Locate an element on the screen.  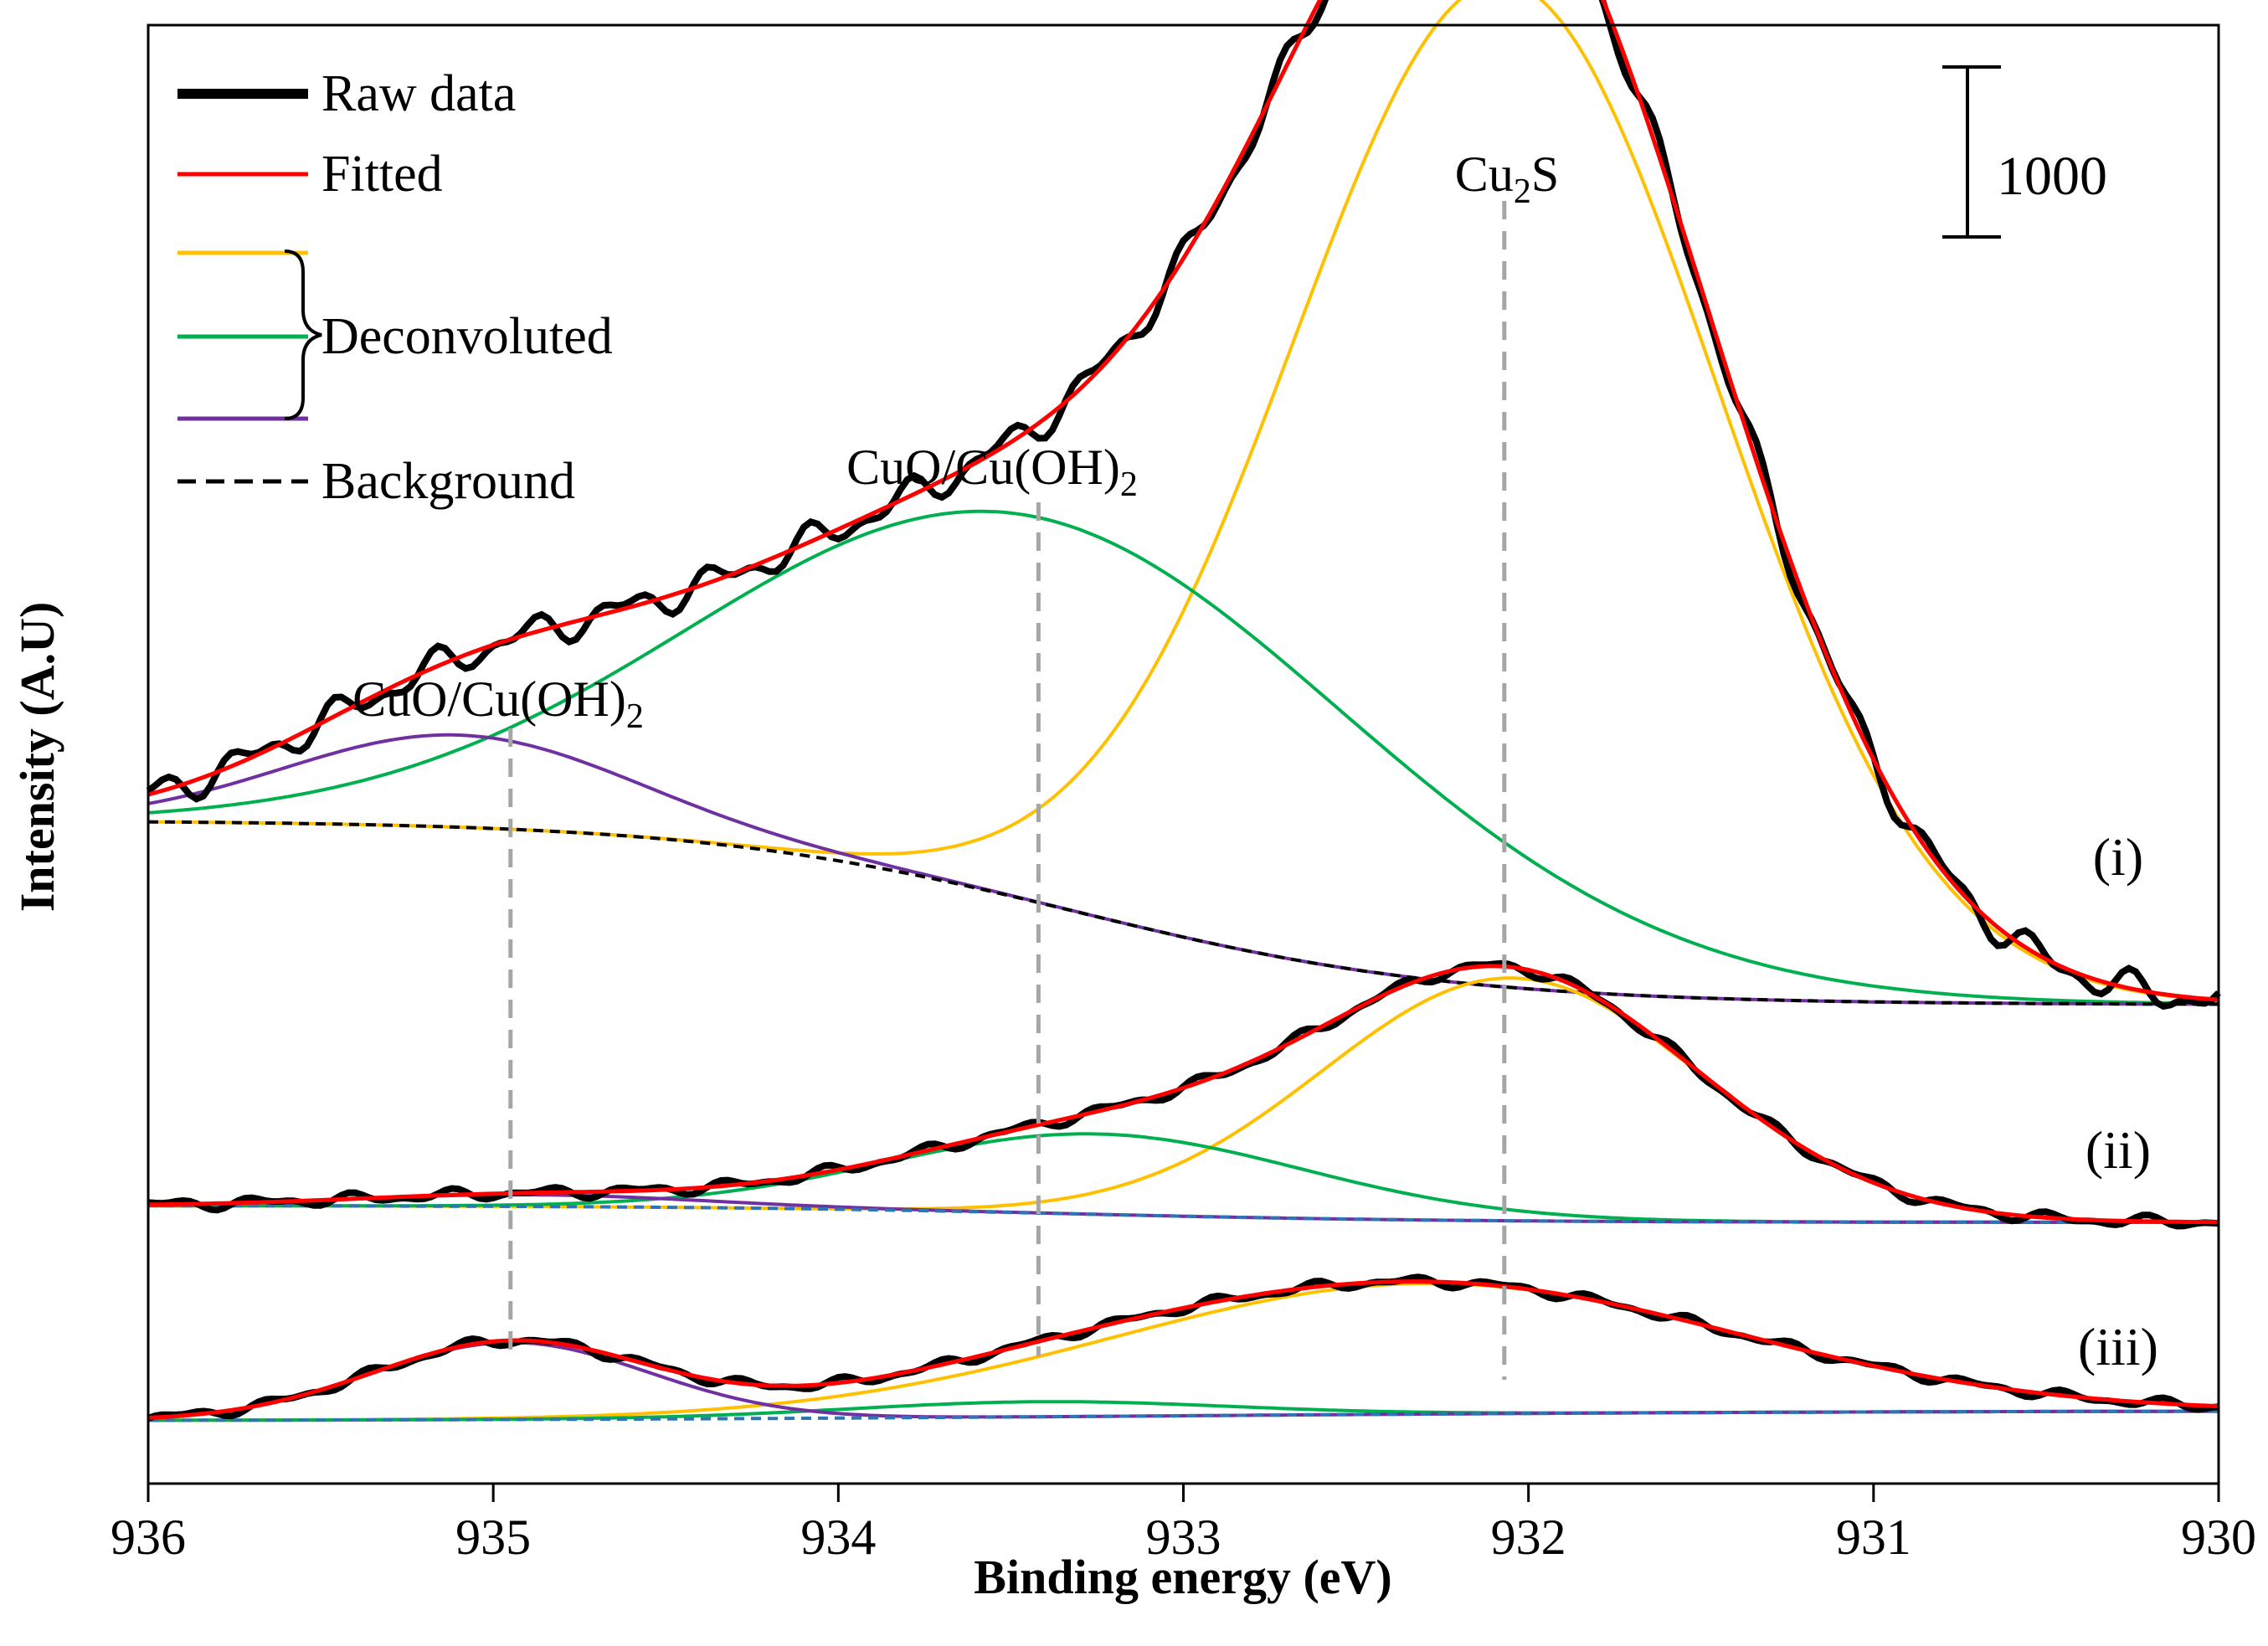
scale-bar-label: 1000 is located at coordinates (2052, 176).